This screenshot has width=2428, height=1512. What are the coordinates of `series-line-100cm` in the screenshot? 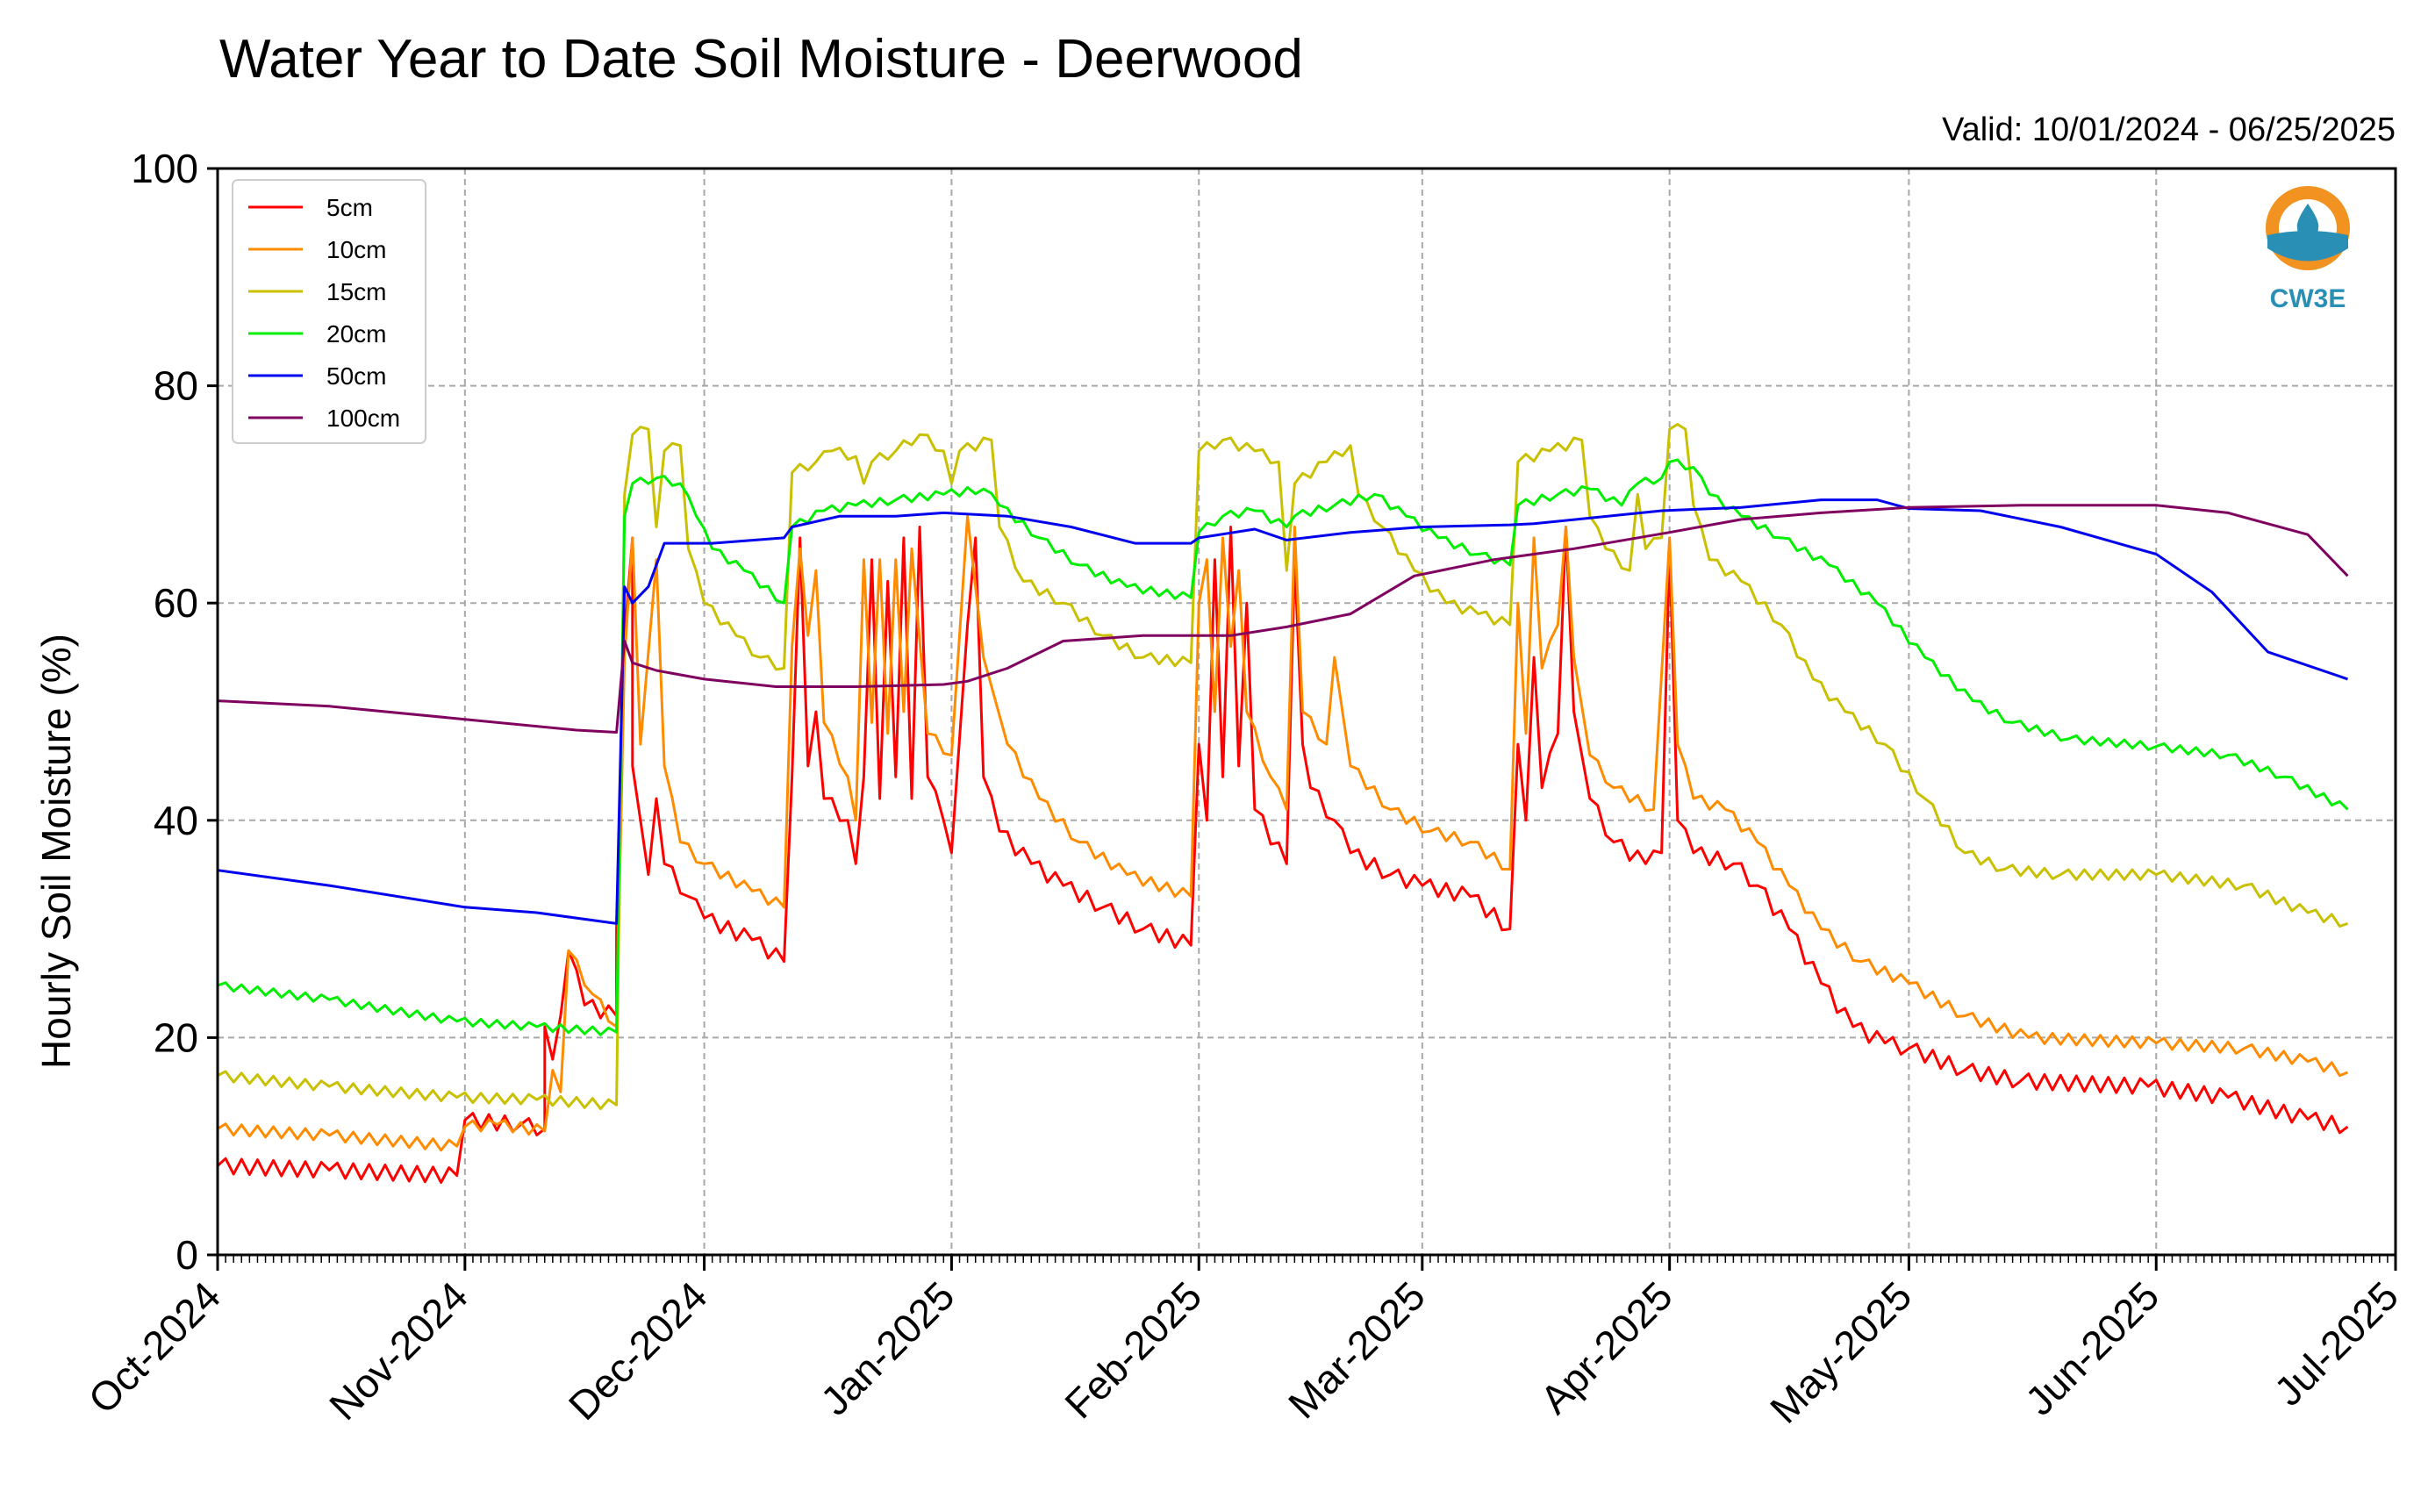 It's located at (1283, 619).